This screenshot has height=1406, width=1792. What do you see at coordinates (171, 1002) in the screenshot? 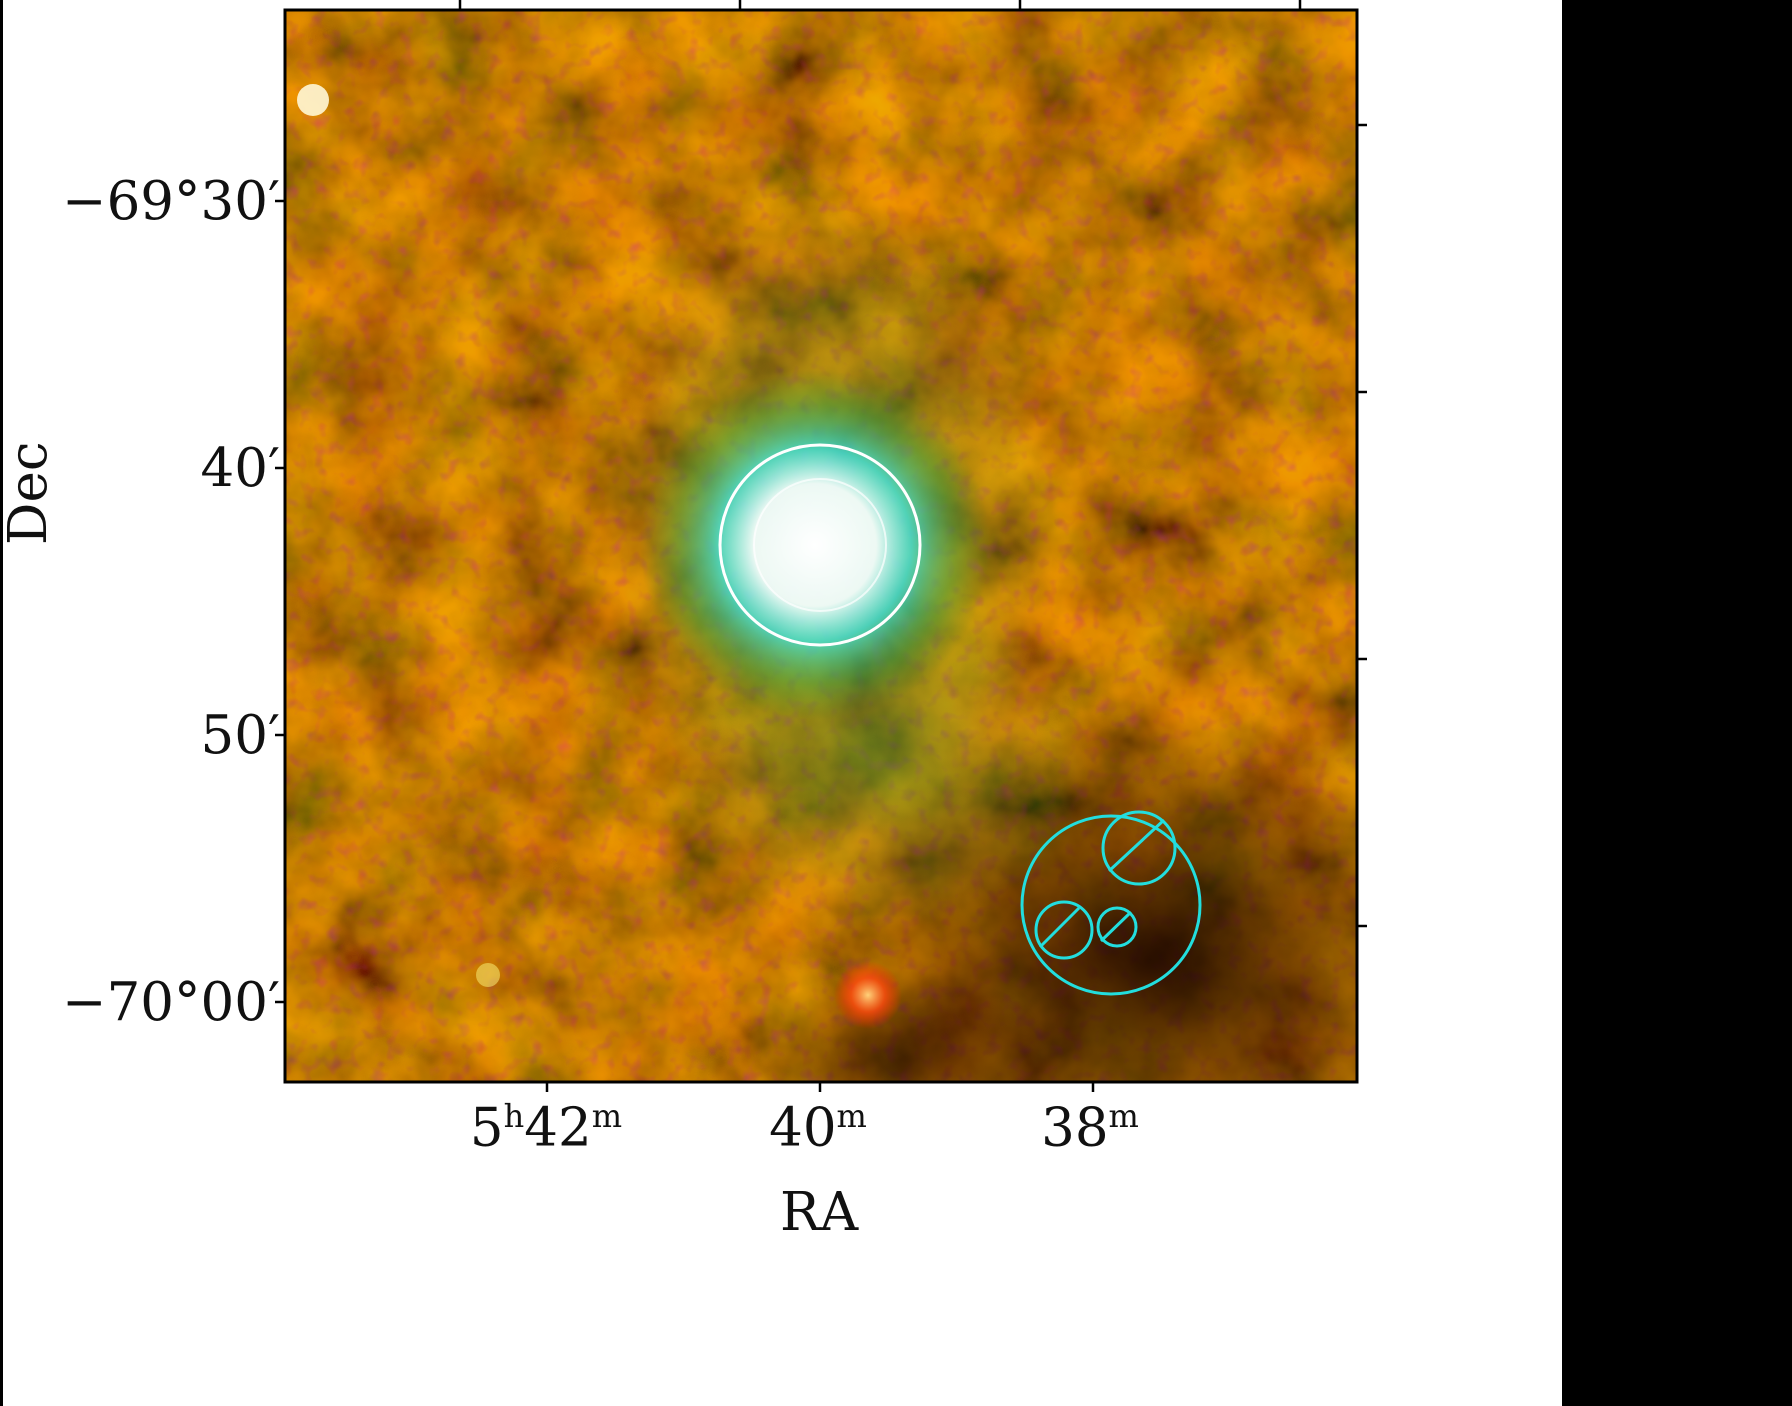
I see `y-tick-label: −70°00′` at bounding box center [171, 1002].